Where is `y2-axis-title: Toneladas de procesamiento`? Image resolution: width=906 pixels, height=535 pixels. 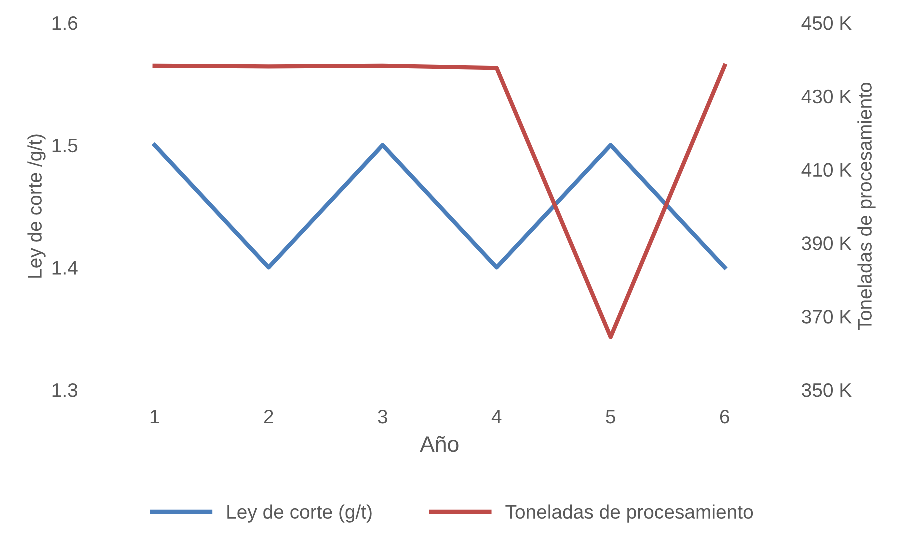 y2-axis-title: Toneladas de procesamiento is located at coordinates (867, 206).